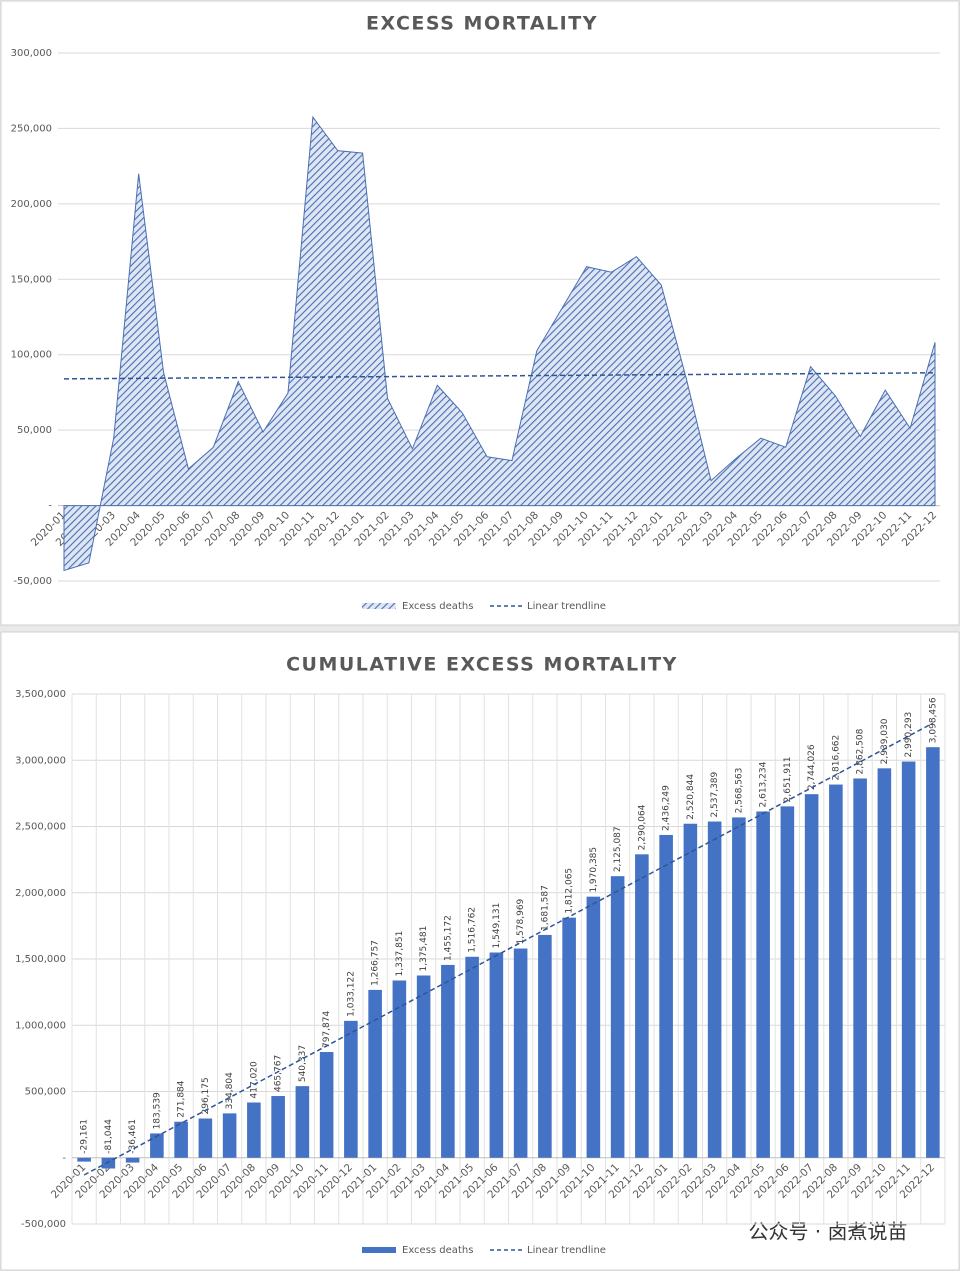 This screenshot has width=960, height=1271. Describe the element at coordinates (521, 921) in the screenshot. I see `data-label: 1,578,969` at that location.